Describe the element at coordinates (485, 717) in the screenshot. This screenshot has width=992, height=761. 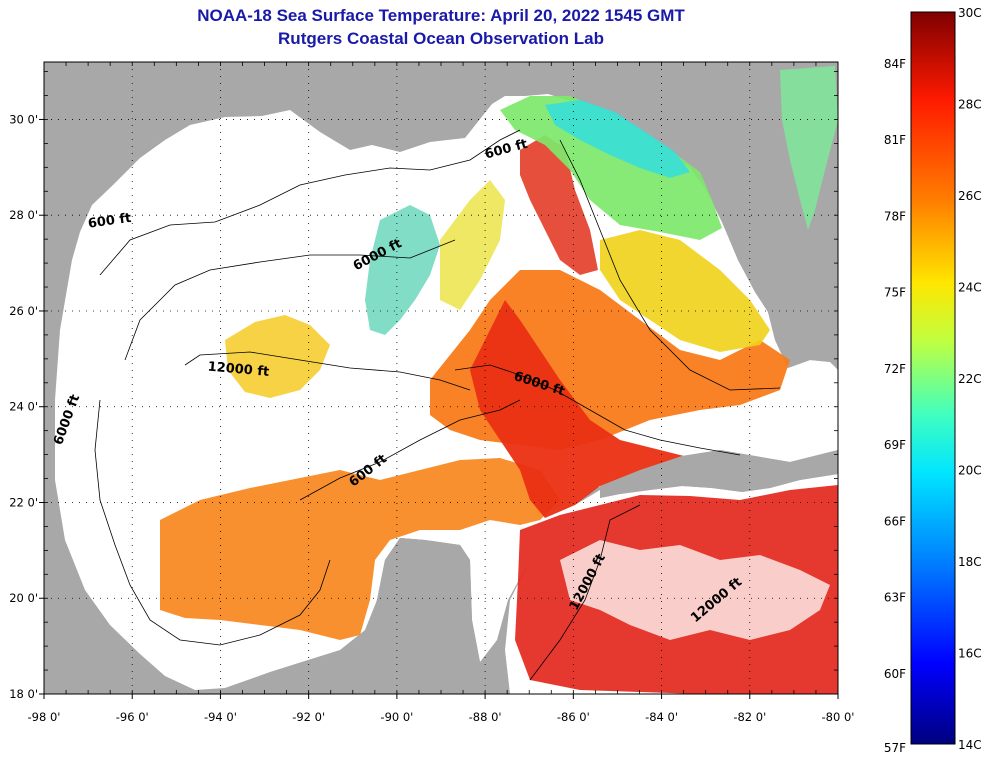
I see `lon-tick-label: -88 0'` at that location.